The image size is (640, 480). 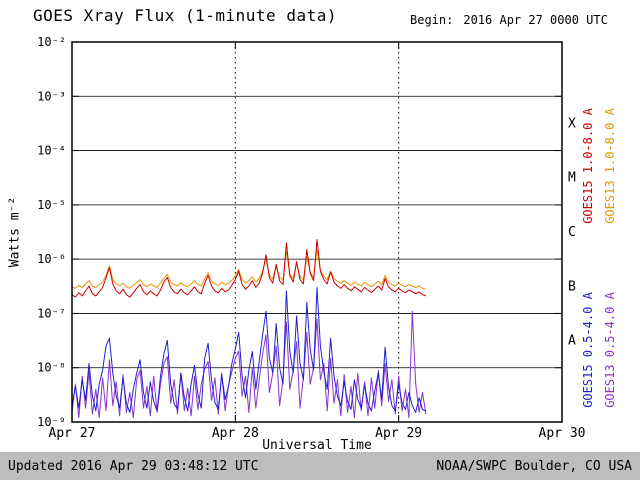 What do you see at coordinates (51, 313) in the screenshot?
I see `y-tick-label: 10⁻⁷` at bounding box center [51, 313].